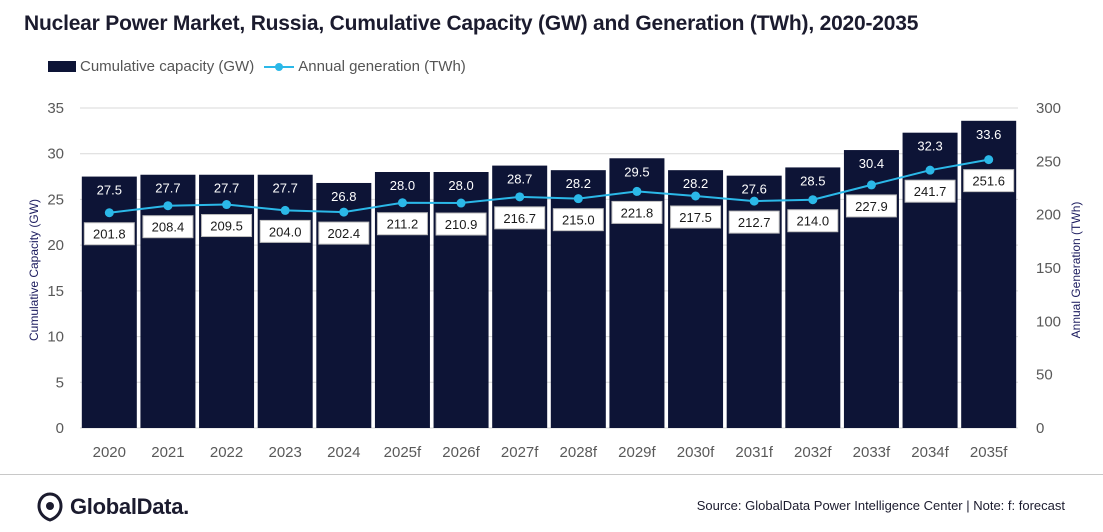  Describe the element at coordinates (1076, 270) in the screenshot. I see `right-axis-label: Annual Generation (TWh)` at that location.